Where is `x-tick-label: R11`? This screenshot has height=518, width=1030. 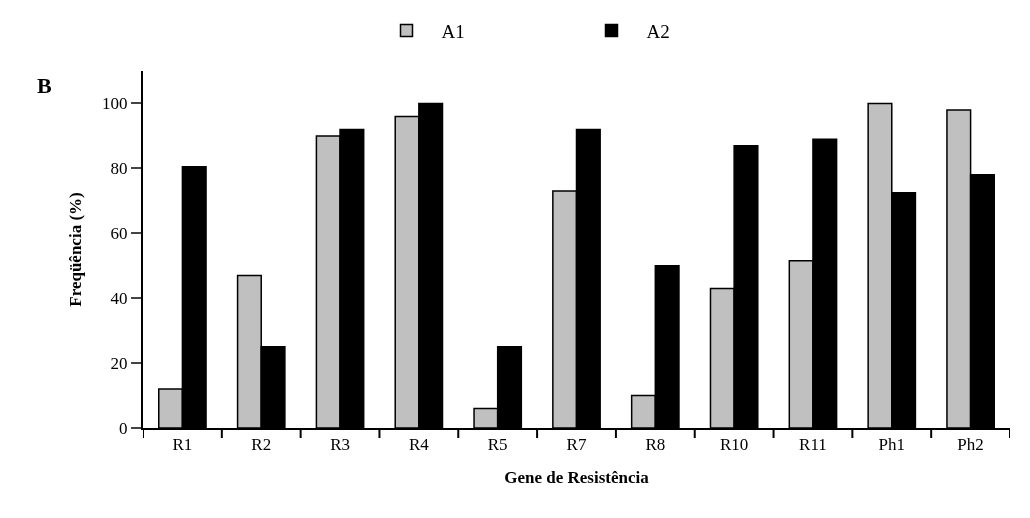
x-tick-label: R11 is located at coordinates (813, 445).